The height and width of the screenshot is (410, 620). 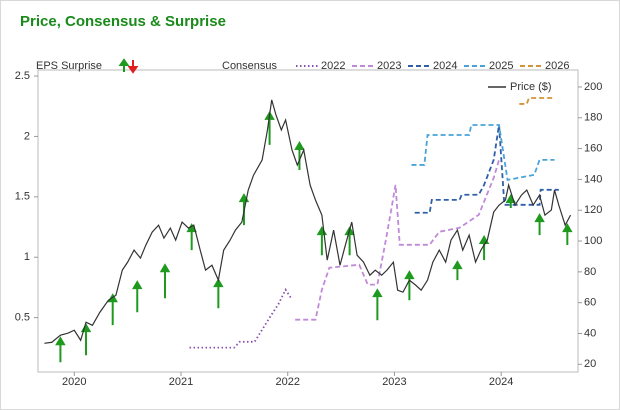 I want to click on legend-label: Price ($), so click(x=531, y=87).